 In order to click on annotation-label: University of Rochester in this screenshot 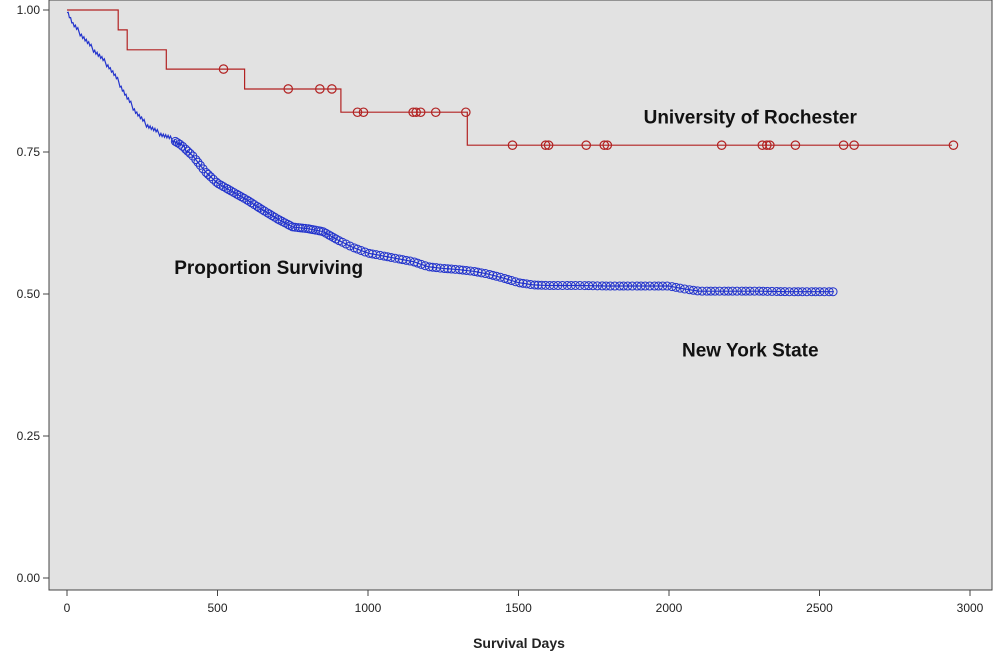, I will do `click(751, 118)`.